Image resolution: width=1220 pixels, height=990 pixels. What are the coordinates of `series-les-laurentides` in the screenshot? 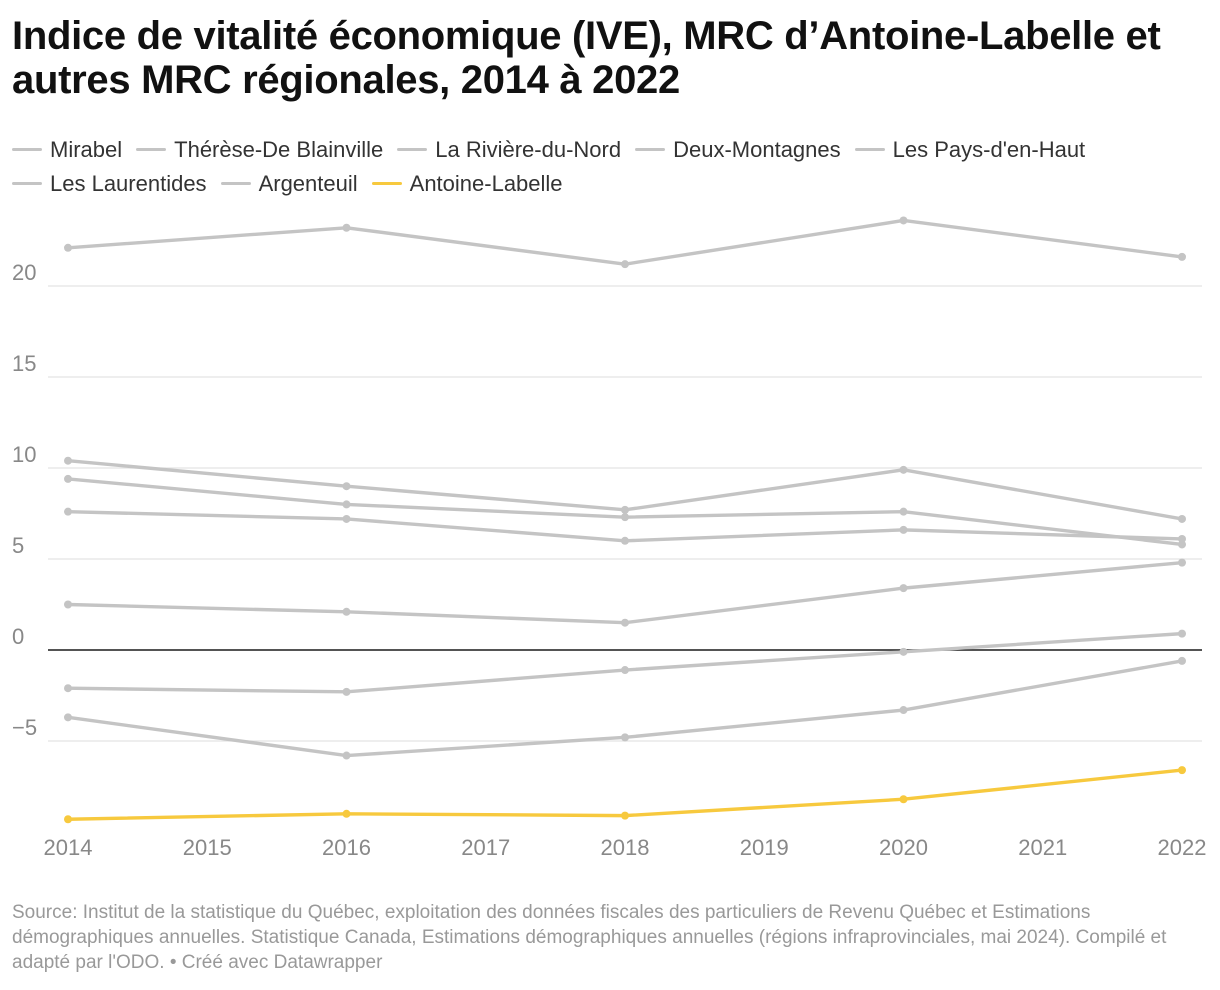 It's located at (625, 662).